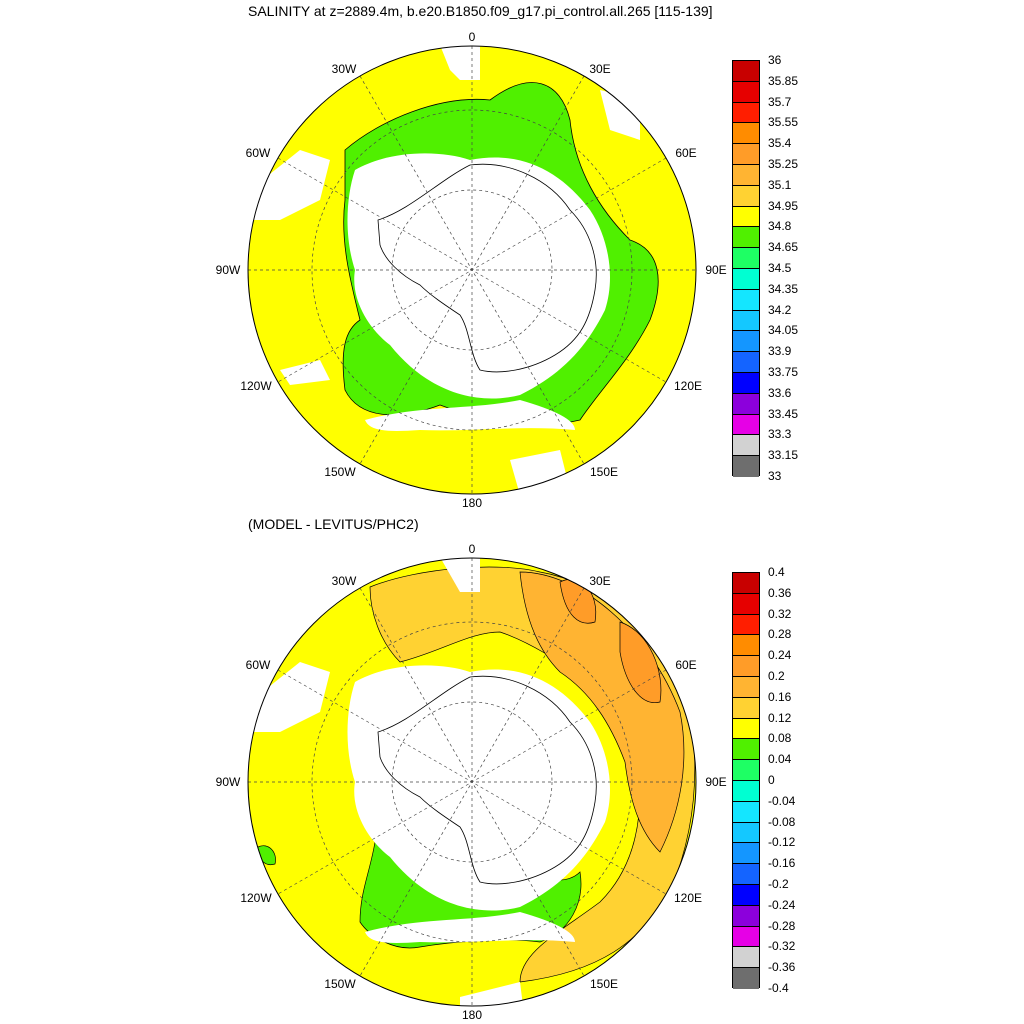 The width and height of the screenshot is (1024, 1024). I want to click on difference-band-0.2-0.24, so click(640, 662).